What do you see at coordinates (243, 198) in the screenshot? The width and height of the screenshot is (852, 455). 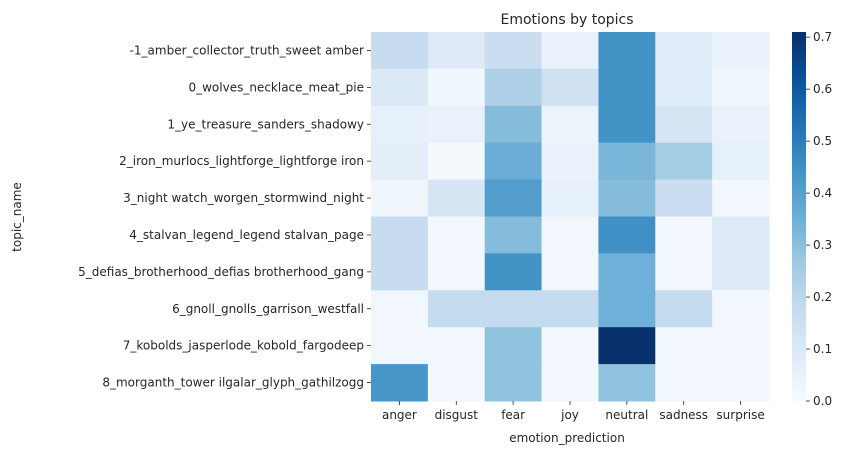 I see `y-tick-label: 3_night watch_worgen_stormwind_night` at bounding box center [243, 198].